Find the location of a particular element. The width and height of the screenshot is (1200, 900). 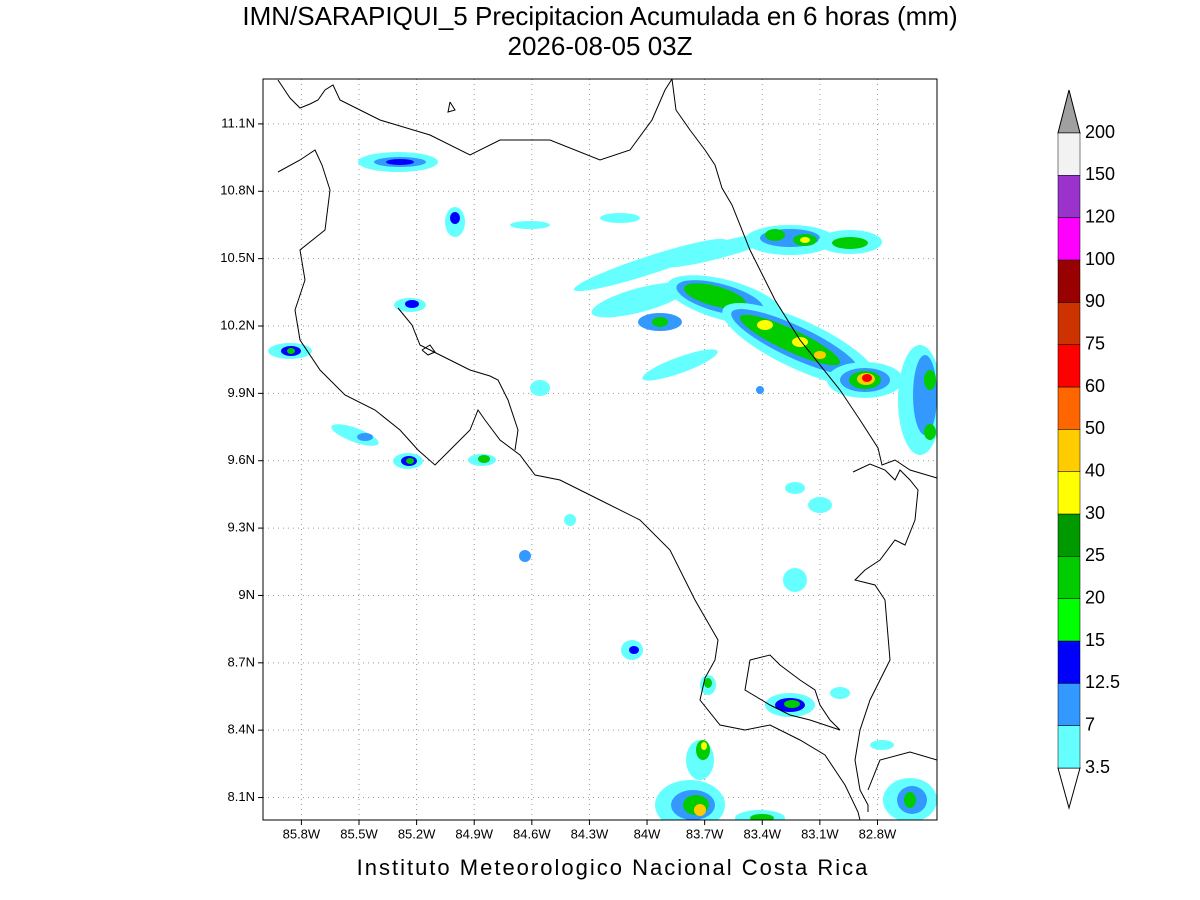

y-tick-label: 8.7N is located at coordinates (241, 661).